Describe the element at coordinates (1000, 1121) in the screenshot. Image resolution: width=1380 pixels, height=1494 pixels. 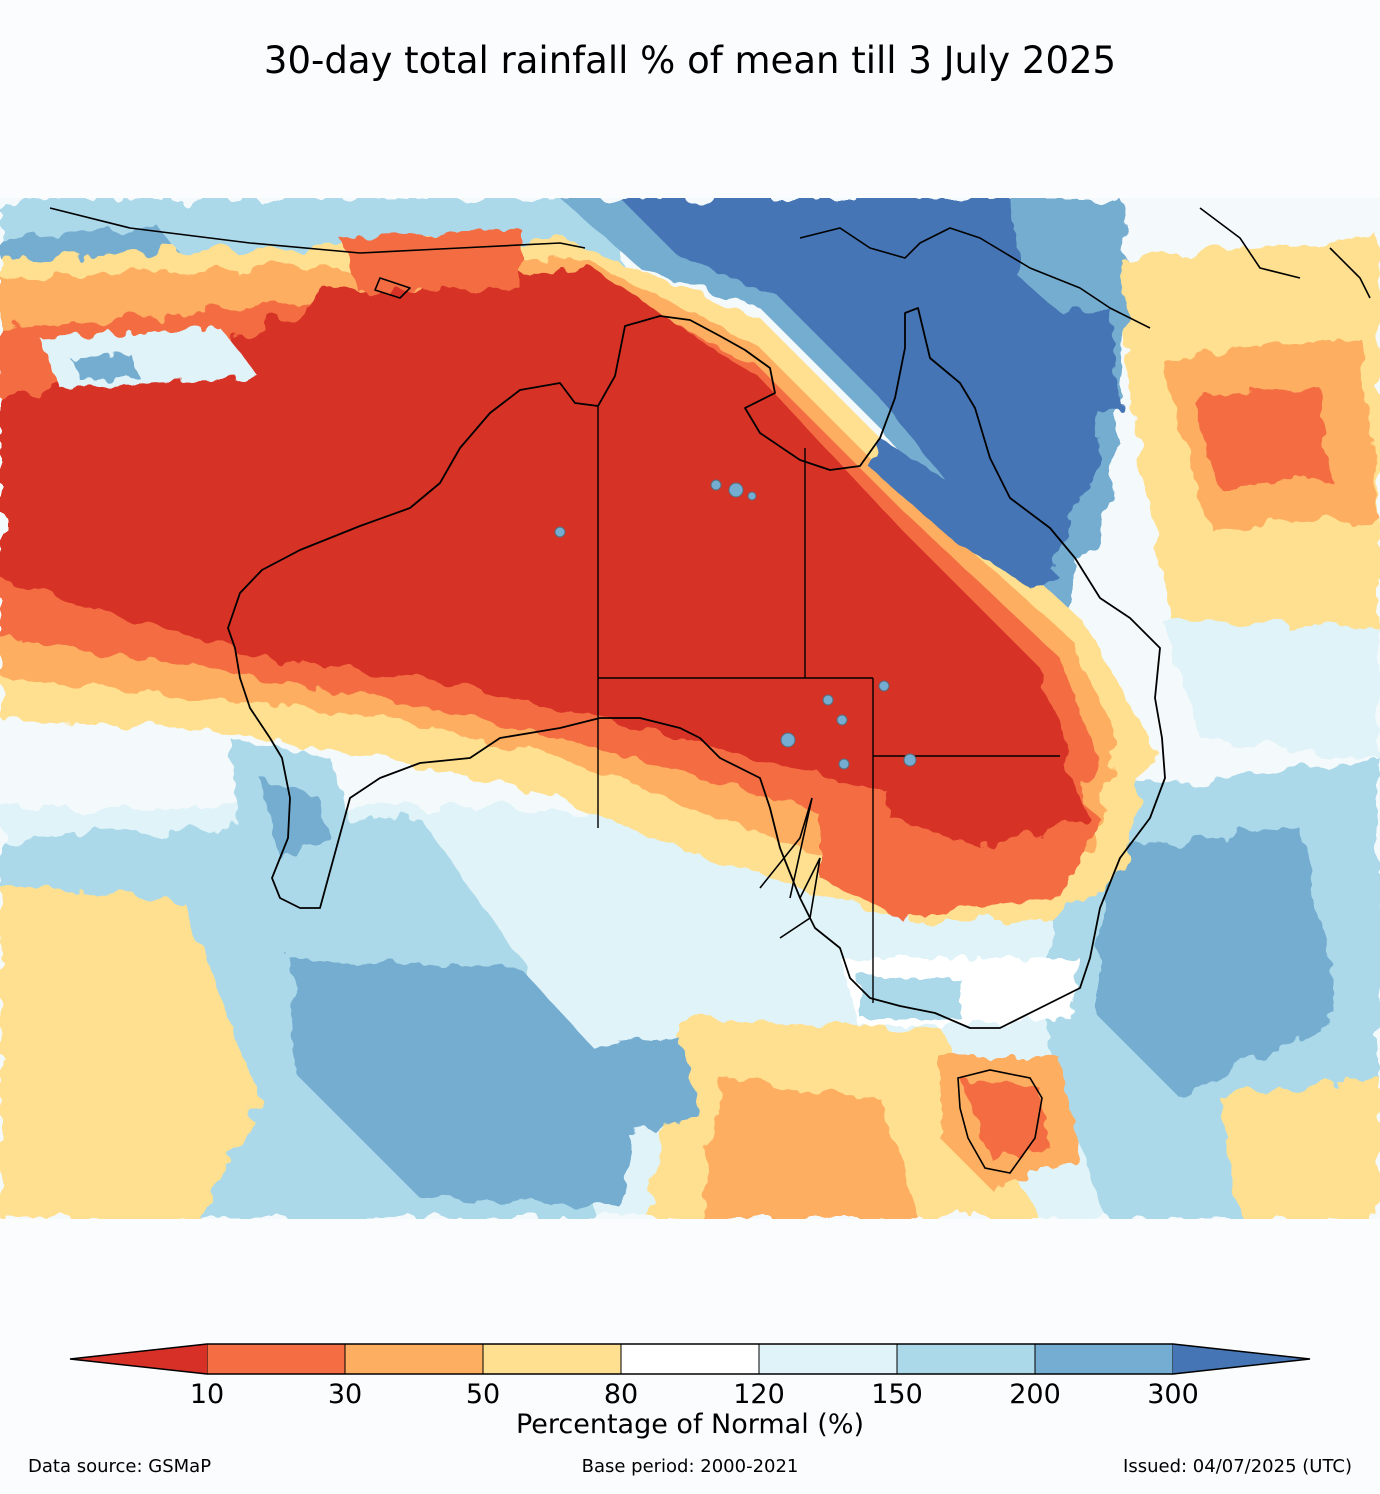
I see `tasmania-coastline` at that location.